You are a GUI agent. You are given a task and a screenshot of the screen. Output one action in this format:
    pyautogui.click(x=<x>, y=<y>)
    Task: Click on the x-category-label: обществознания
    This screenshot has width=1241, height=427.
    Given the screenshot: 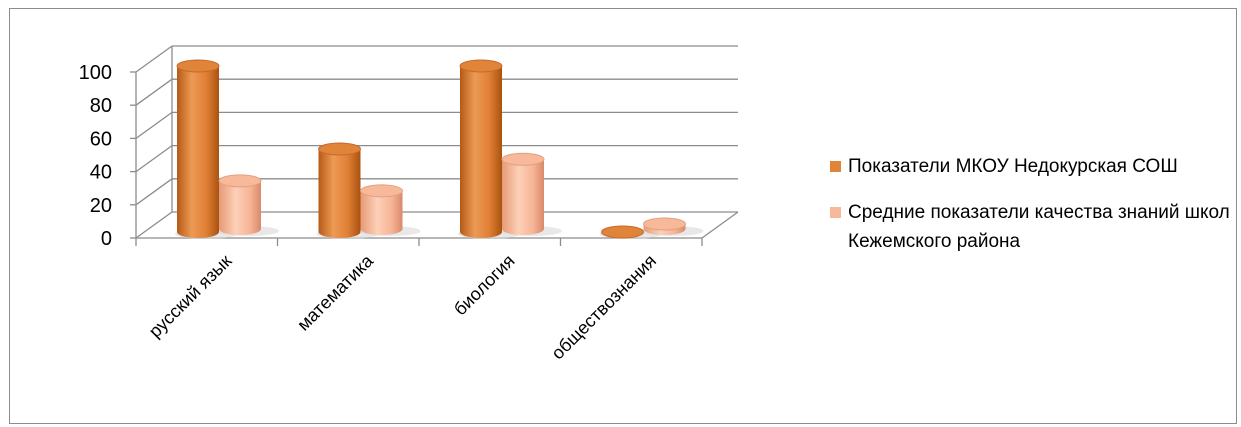 What is the action you would take?
    pyautogui.click(x=603, y=307)
    